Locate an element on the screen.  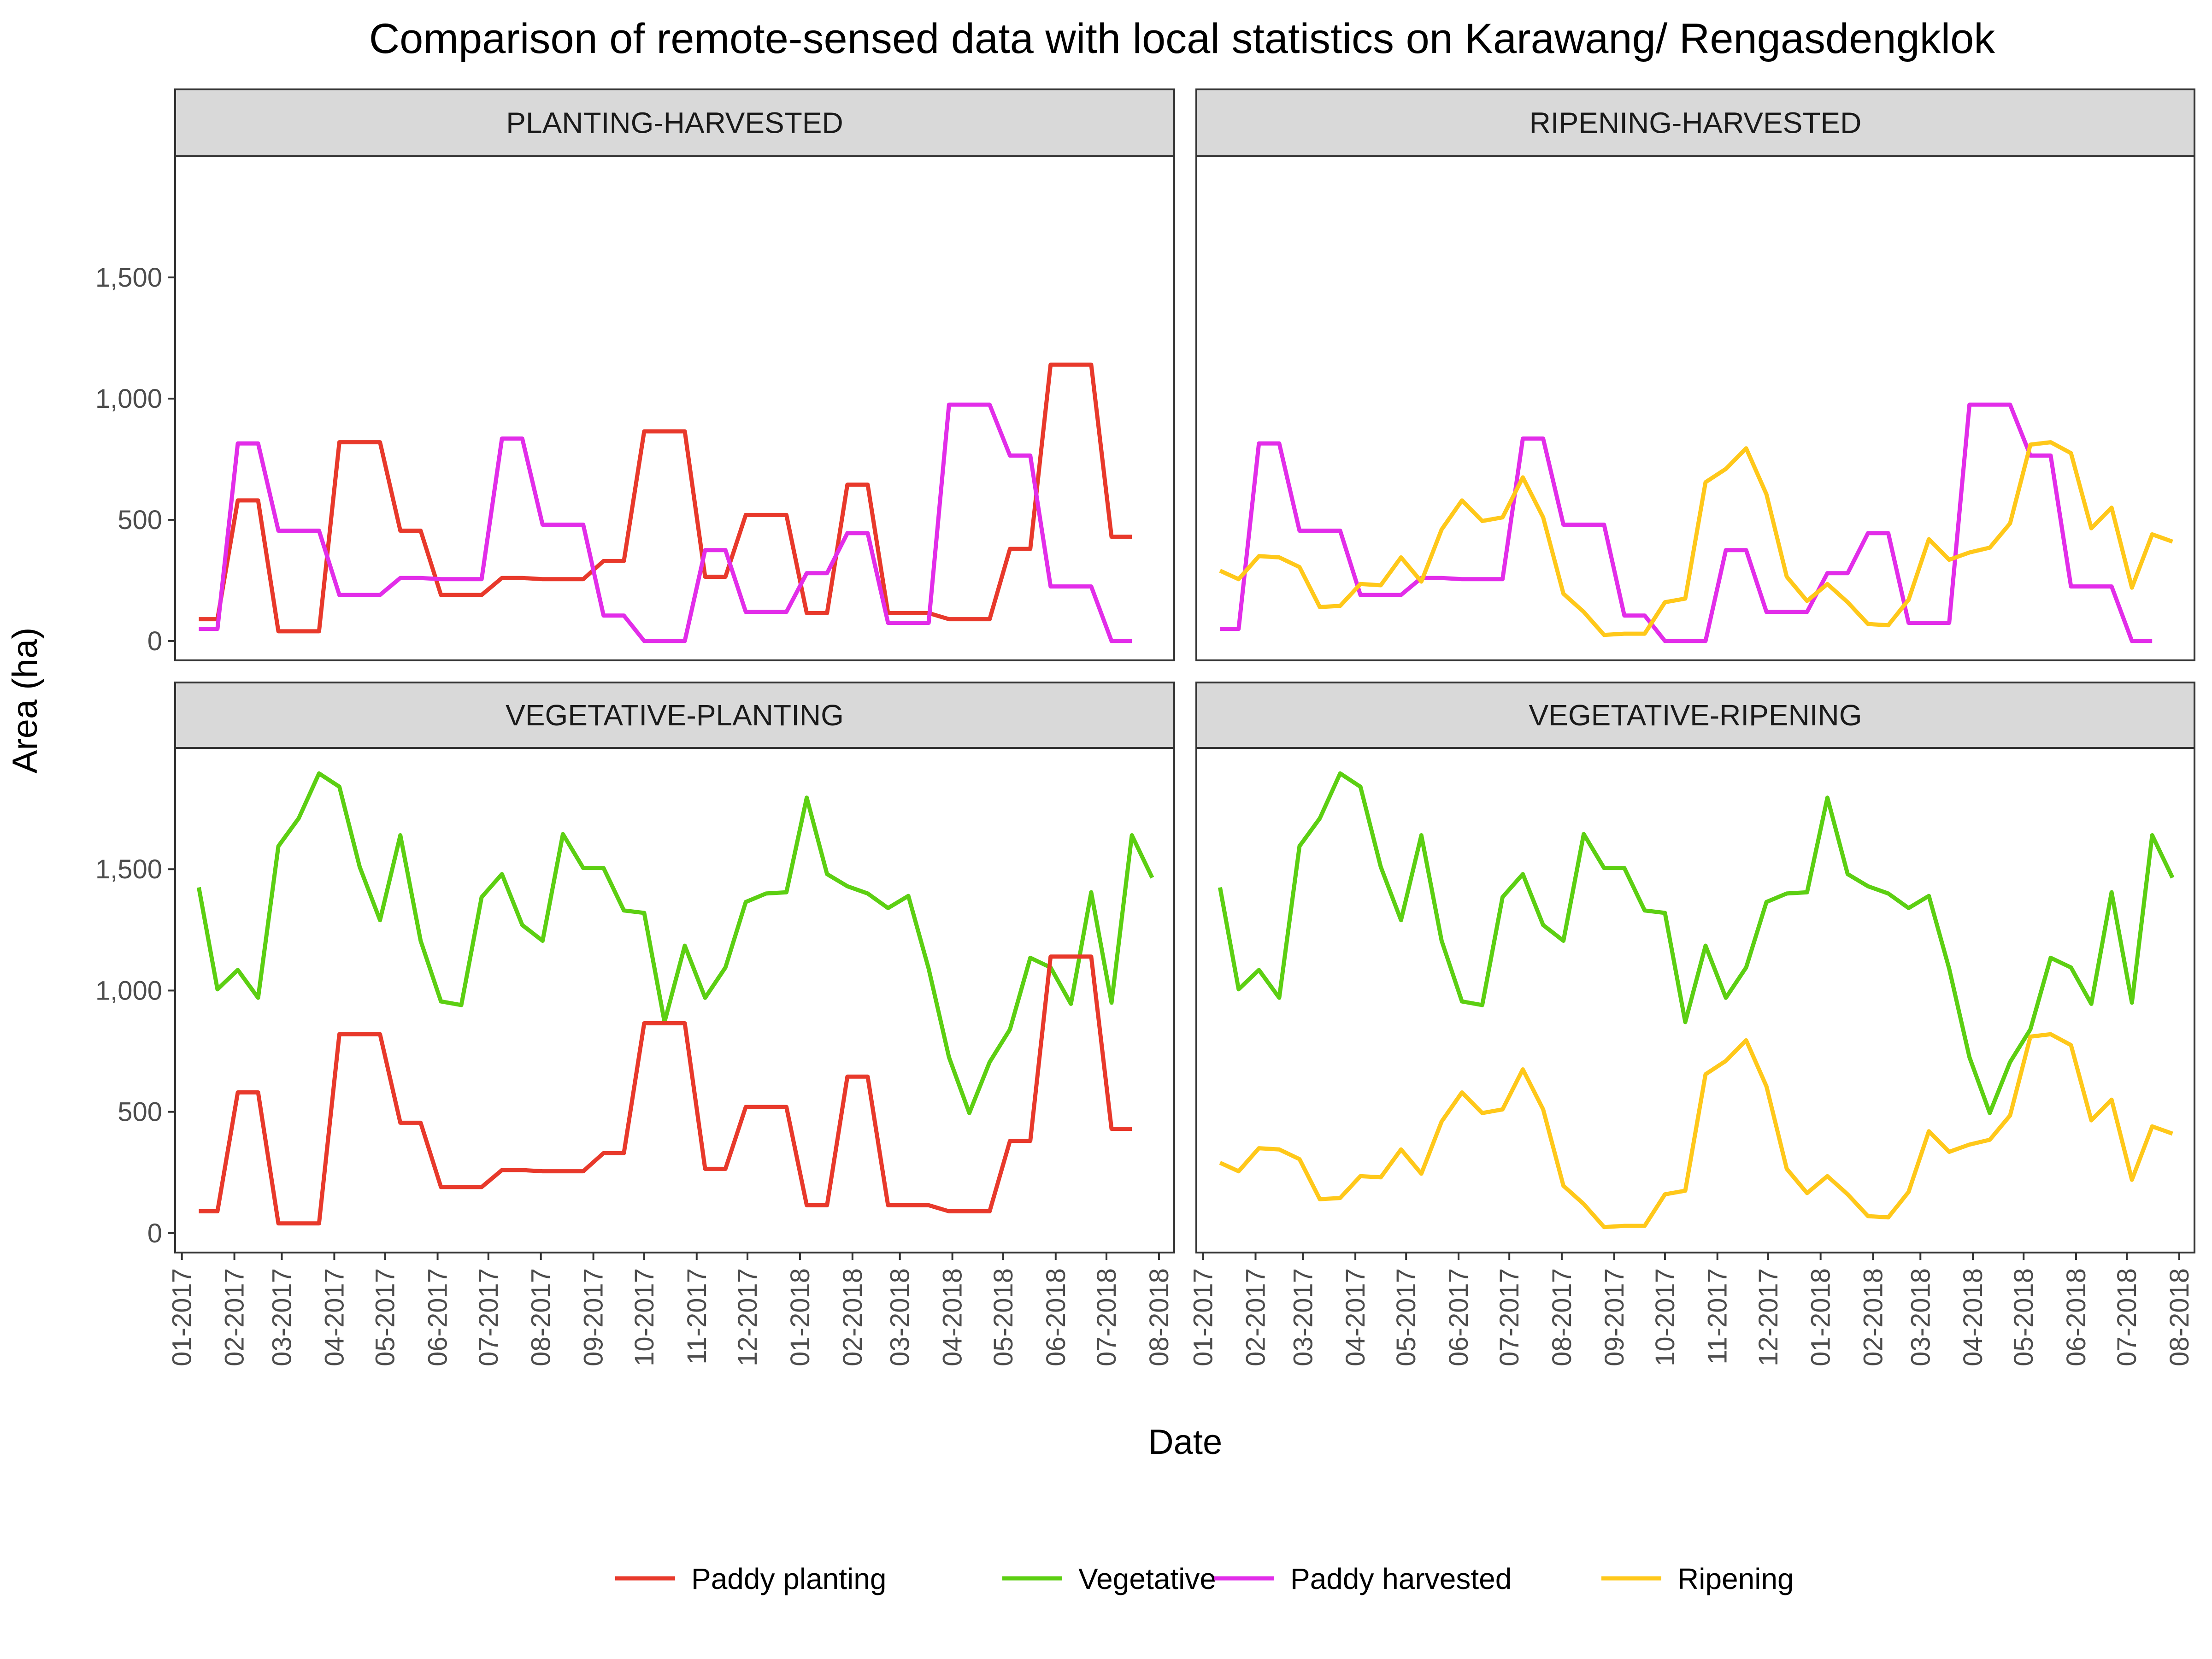
legend-item-paddy-planting: Paddy planting is located at coordinates (750, 1578).